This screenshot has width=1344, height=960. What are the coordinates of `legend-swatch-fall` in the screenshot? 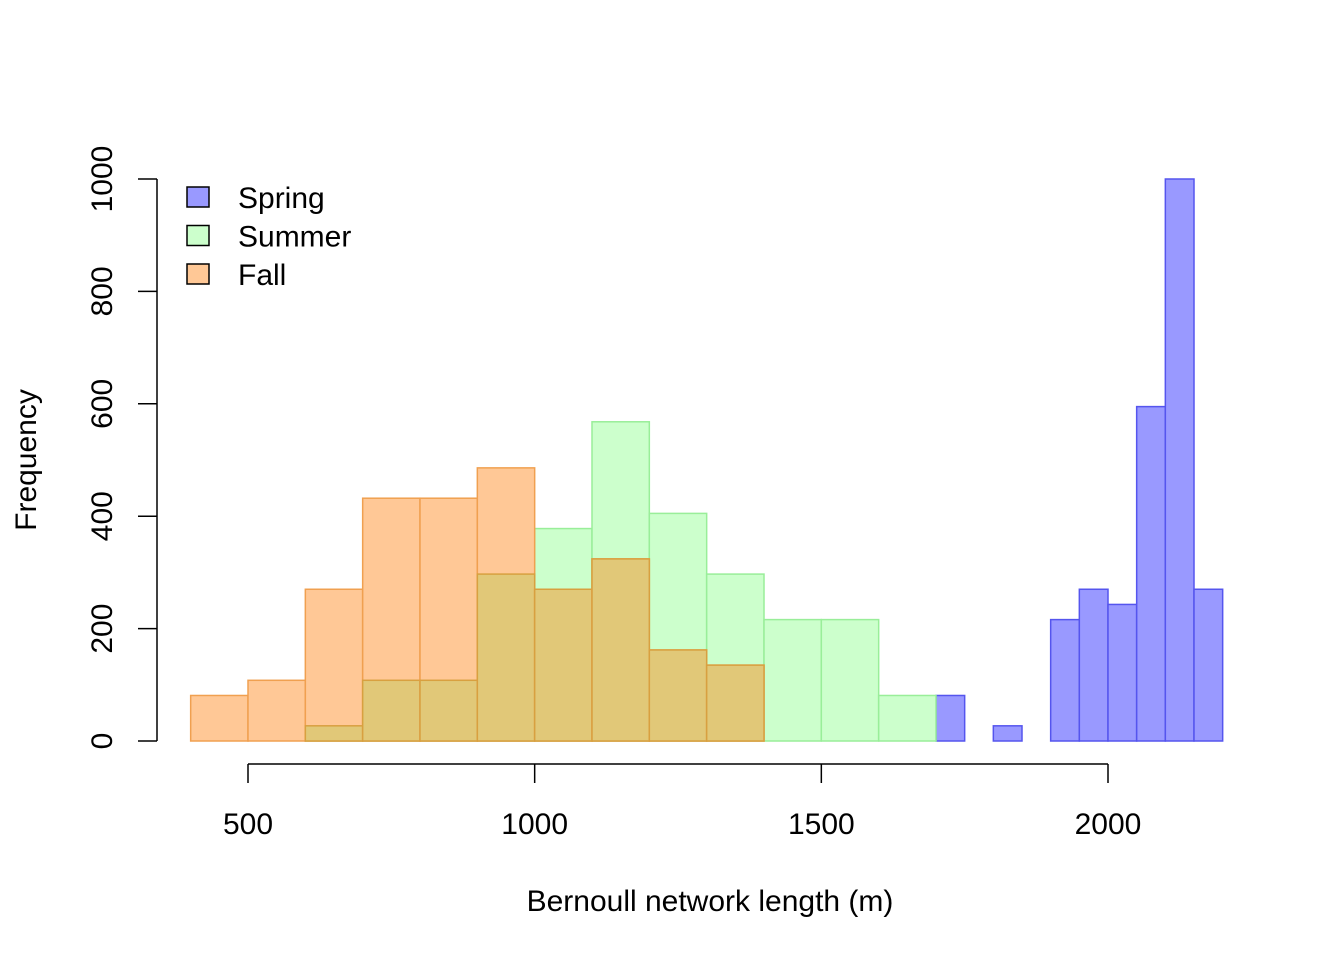 It's located at (198, 274).